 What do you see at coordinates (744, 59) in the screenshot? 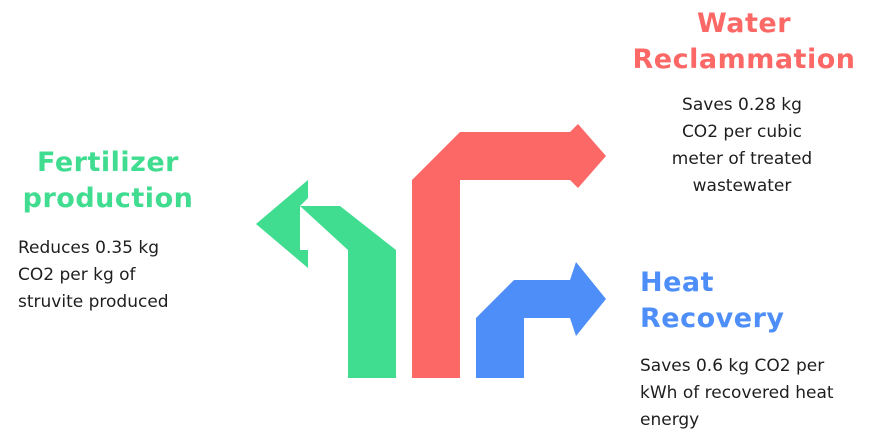
I see `water-title-line: Reclammation` at bounding box center [744, 59].